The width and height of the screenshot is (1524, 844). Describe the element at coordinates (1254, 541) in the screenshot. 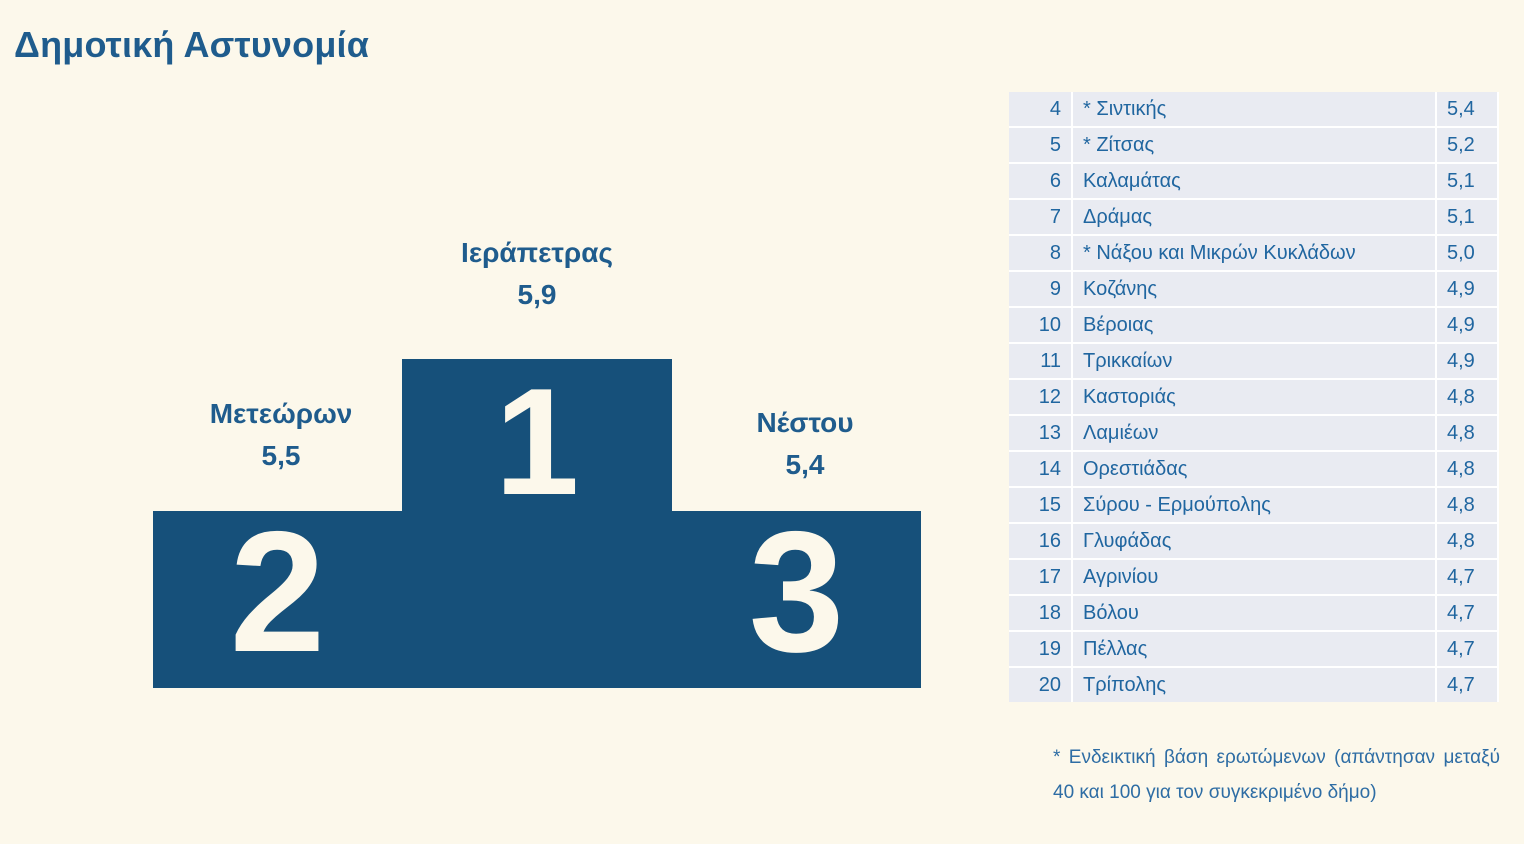

I see `table-row-name: Γλυφάδας` at that location.